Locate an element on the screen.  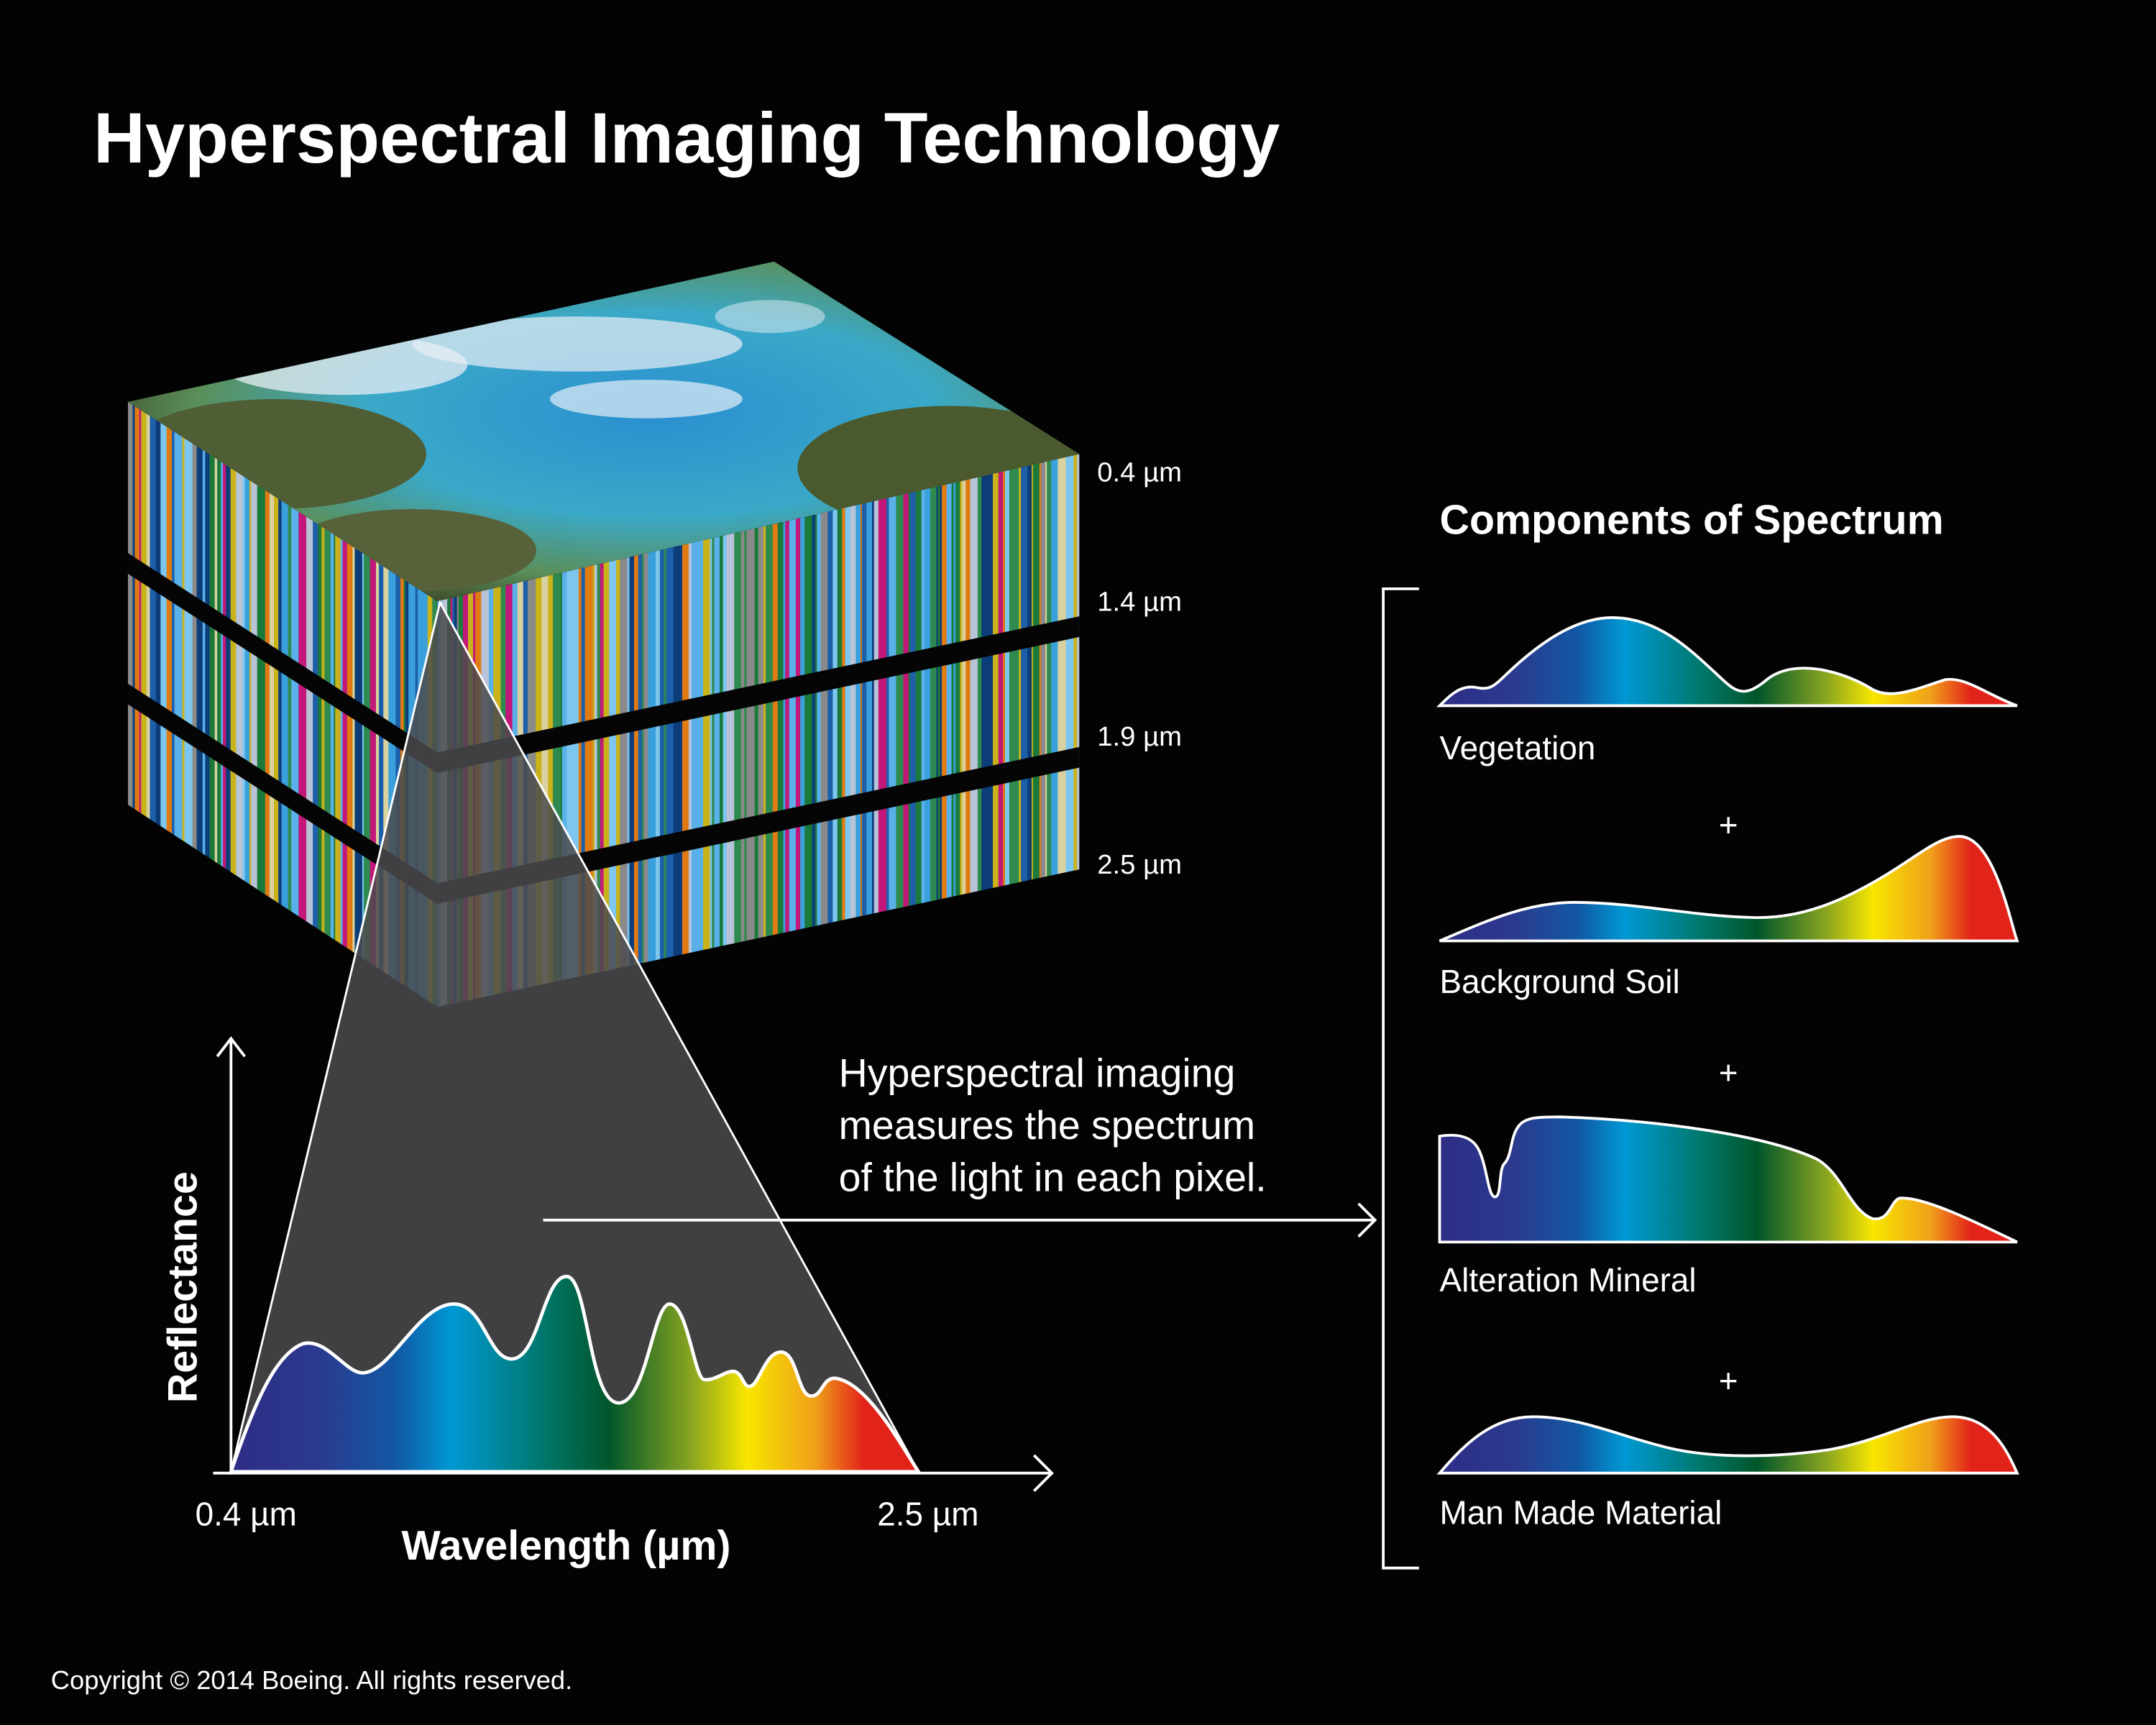
y-axis-label: Reflectance is located at coordinates (183, 1287).